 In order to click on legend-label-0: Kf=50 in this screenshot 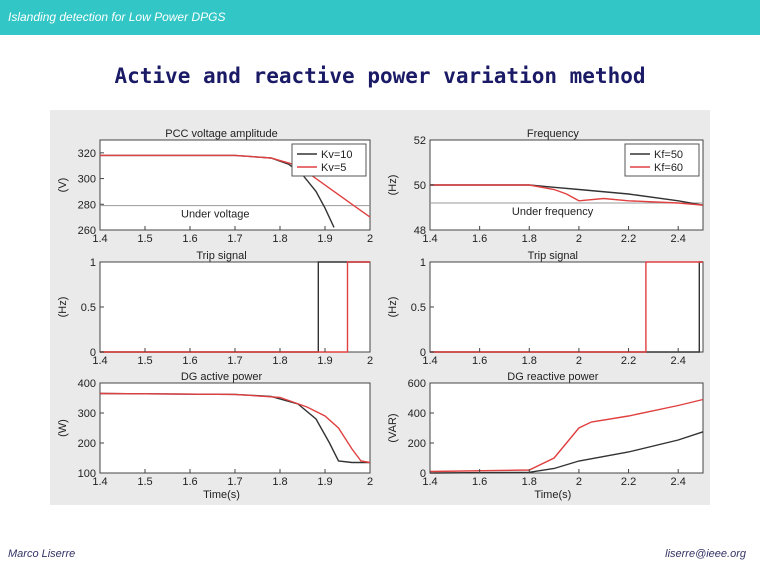, I will do `click(668, 155)`.